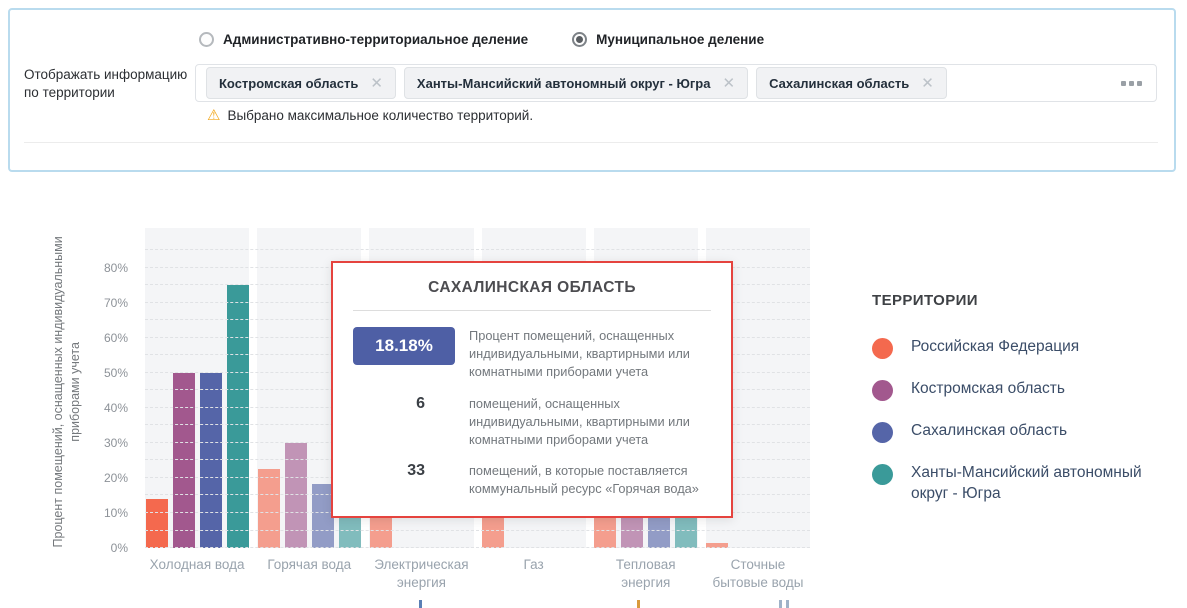 This screenshot has width=1187, height=608. I want to click on radio-division-option-1: Административно-территориальное деление, so click(363, 39).